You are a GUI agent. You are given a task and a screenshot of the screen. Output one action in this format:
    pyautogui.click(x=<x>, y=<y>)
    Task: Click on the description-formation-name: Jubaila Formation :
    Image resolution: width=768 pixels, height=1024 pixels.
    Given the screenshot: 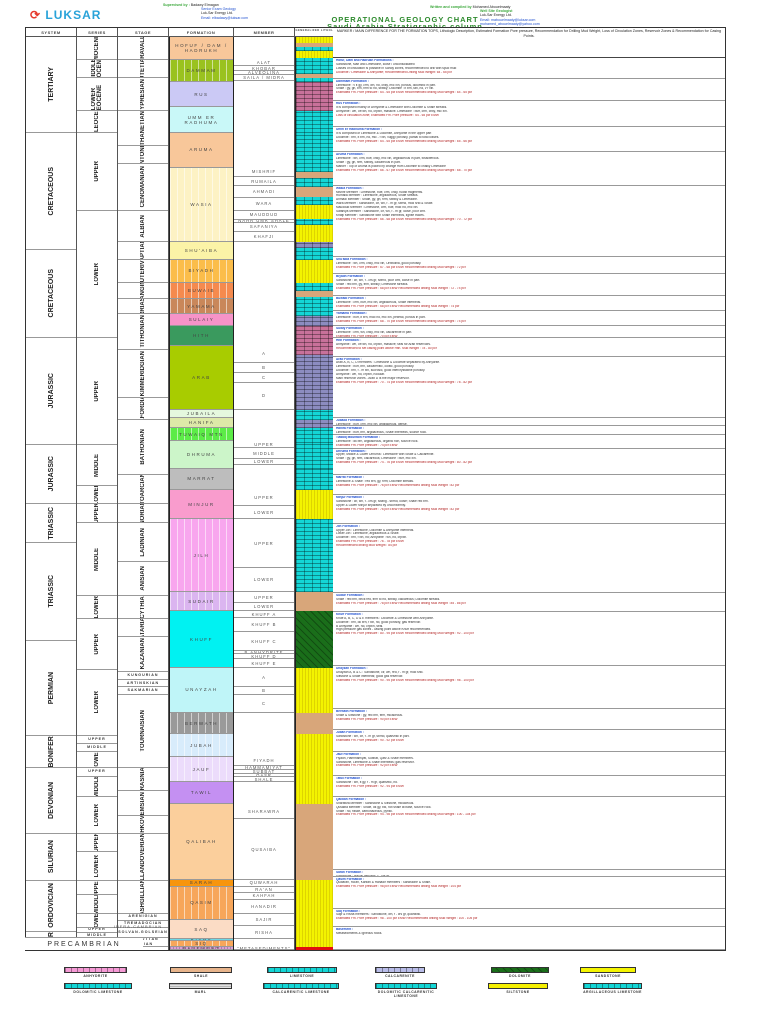 What is the action you would take?
    pyautogui.click(x=351, y=421)
    